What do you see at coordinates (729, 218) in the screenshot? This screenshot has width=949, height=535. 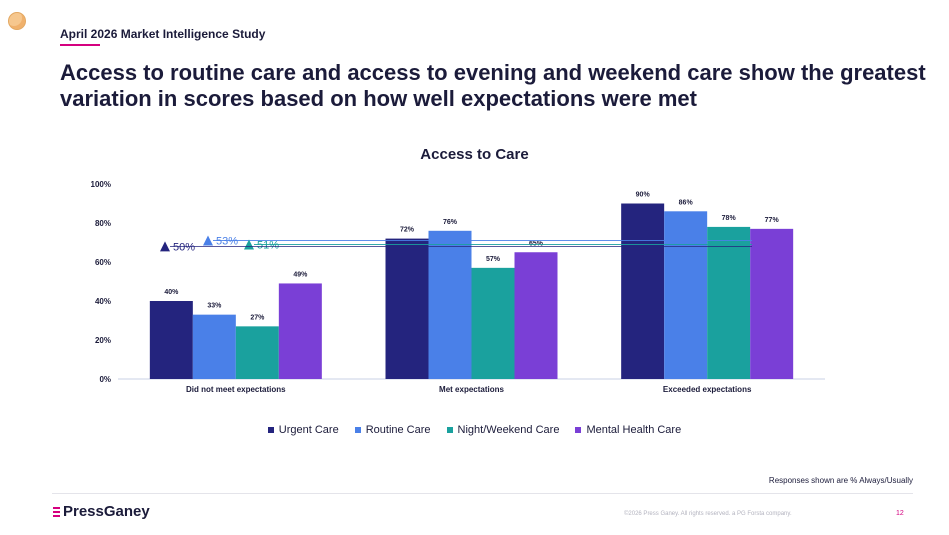 I see `data-label: 78%` at bounding box center [729, 218].